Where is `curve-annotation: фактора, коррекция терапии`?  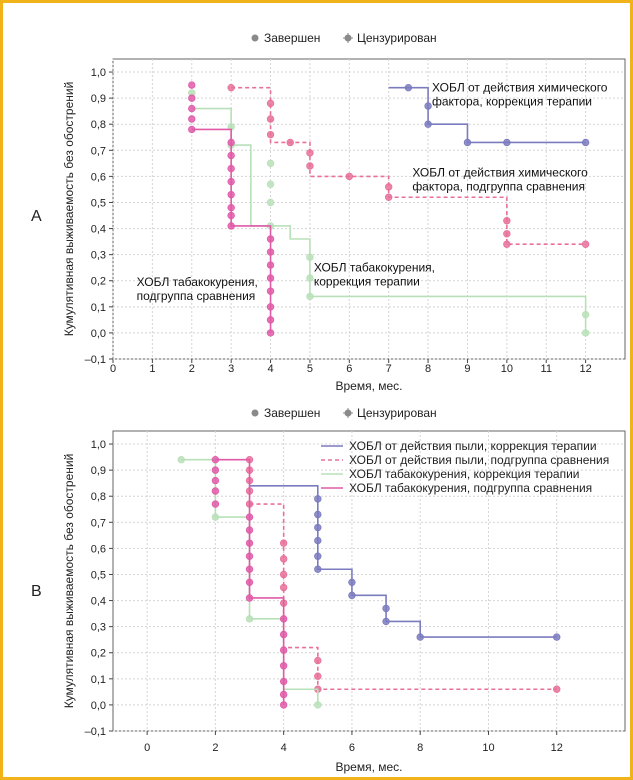 curve-annotation: фактора, коррекция терапии is located at coordinates (512, 102).